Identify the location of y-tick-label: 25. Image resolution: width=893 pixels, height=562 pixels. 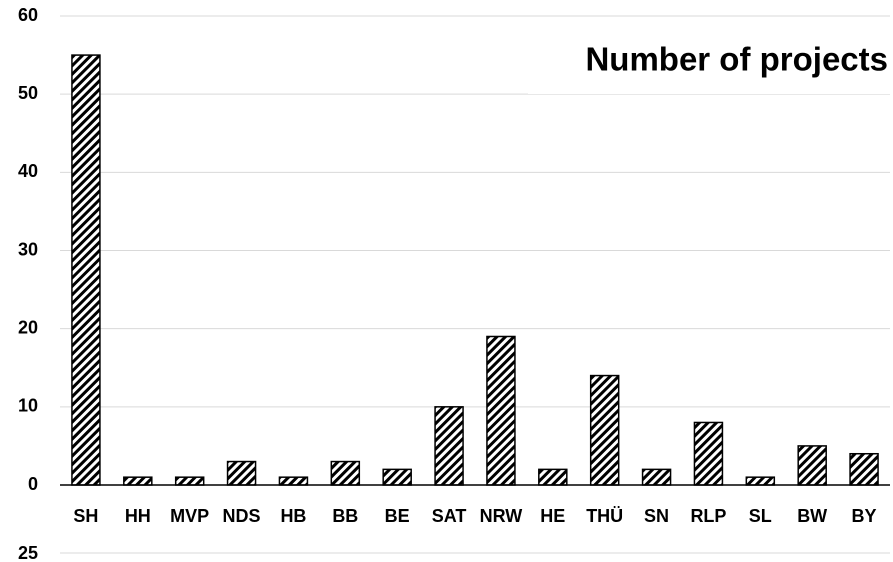
(28, 552).